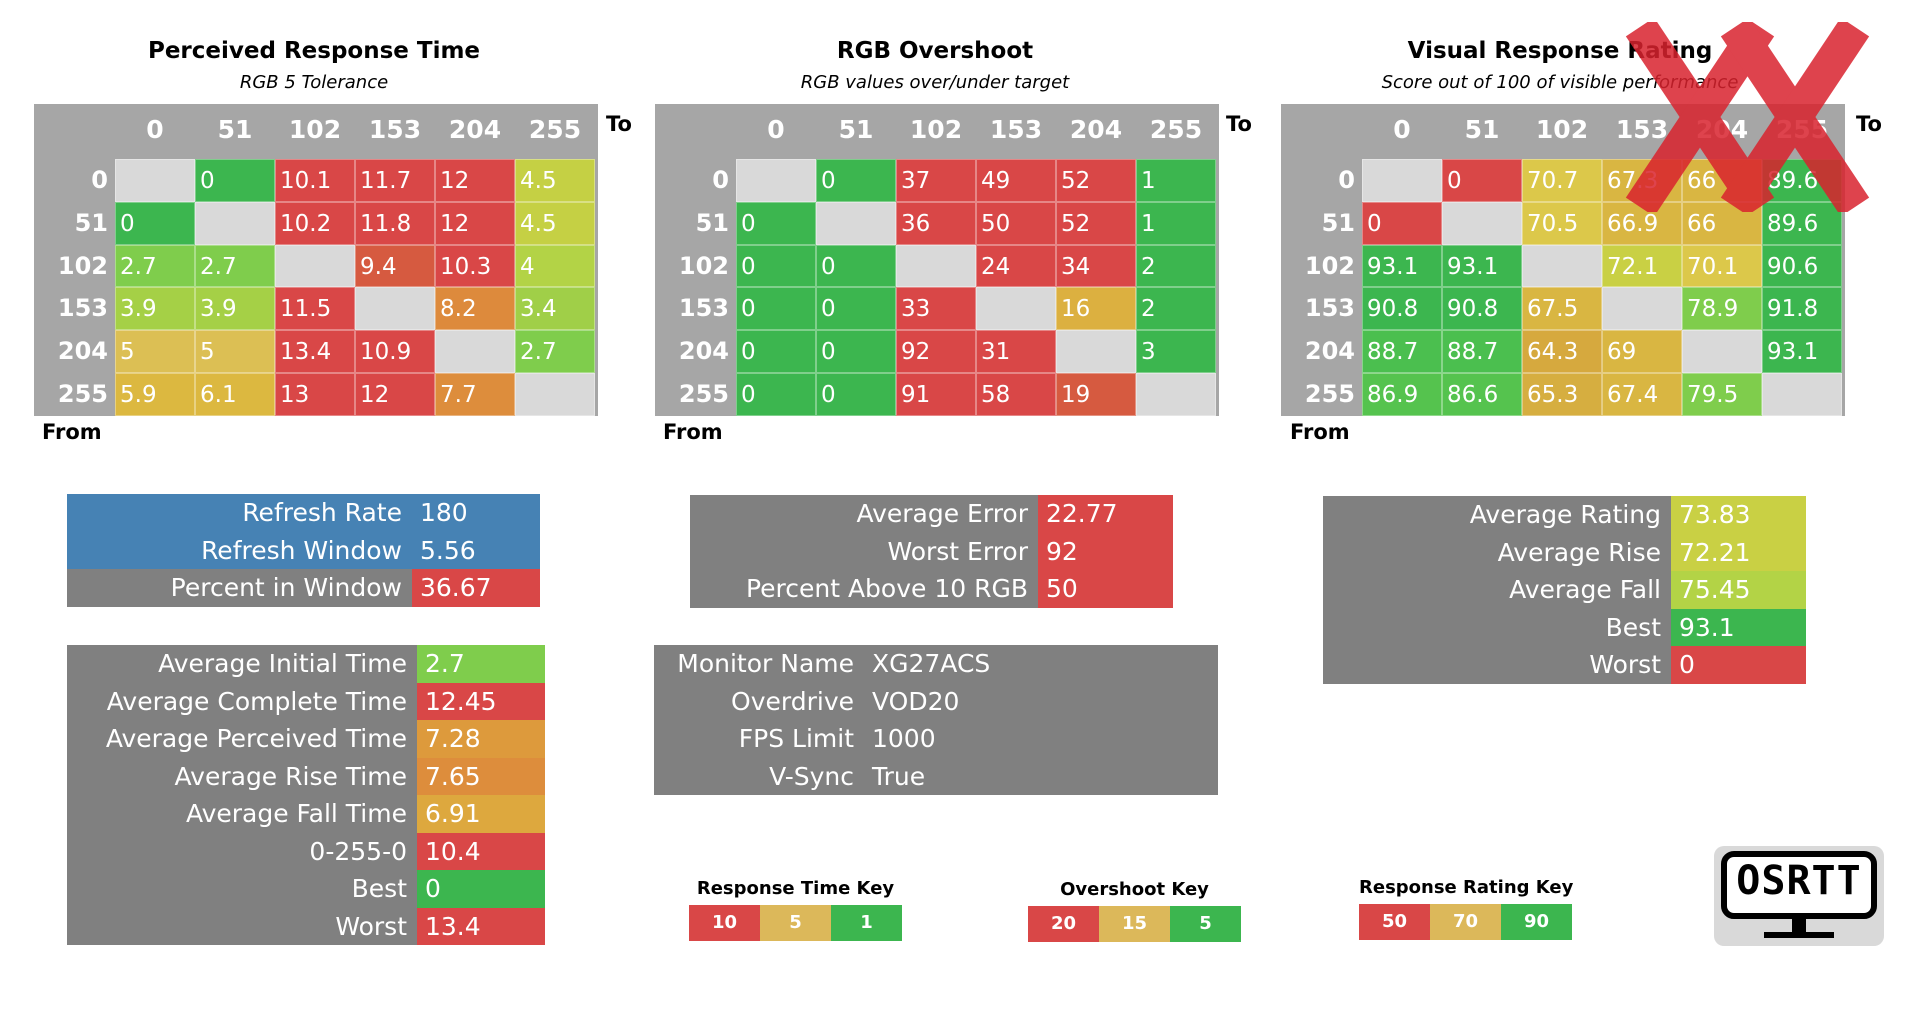 The width and height of the screenshot is (1920, 1028). I want to click on heatmap-cell: 11.7, so click(395, 180).